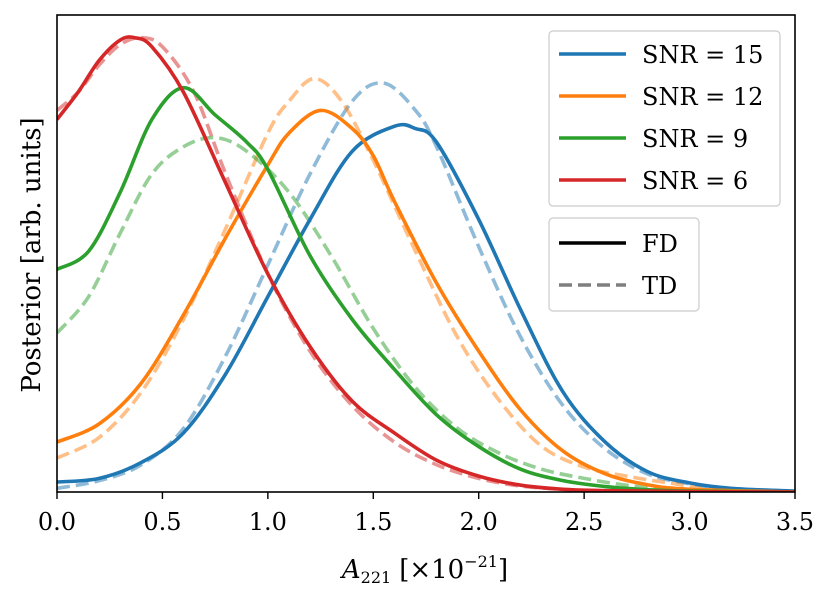  Describe the element at coordinates (618, 244) in the screenshot. I see `legend-method-entry: FD` at that location.